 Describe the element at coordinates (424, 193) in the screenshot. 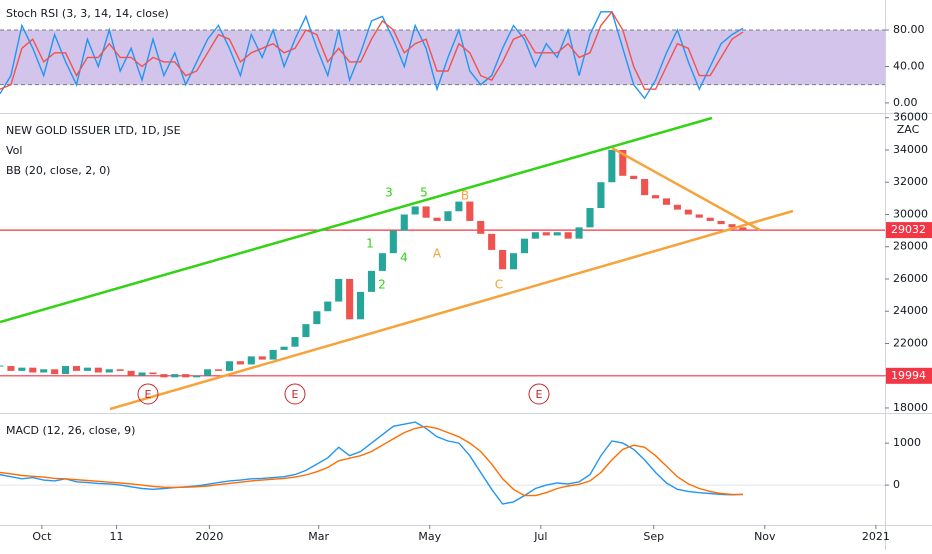

I see `wave-label: 5` at that location.